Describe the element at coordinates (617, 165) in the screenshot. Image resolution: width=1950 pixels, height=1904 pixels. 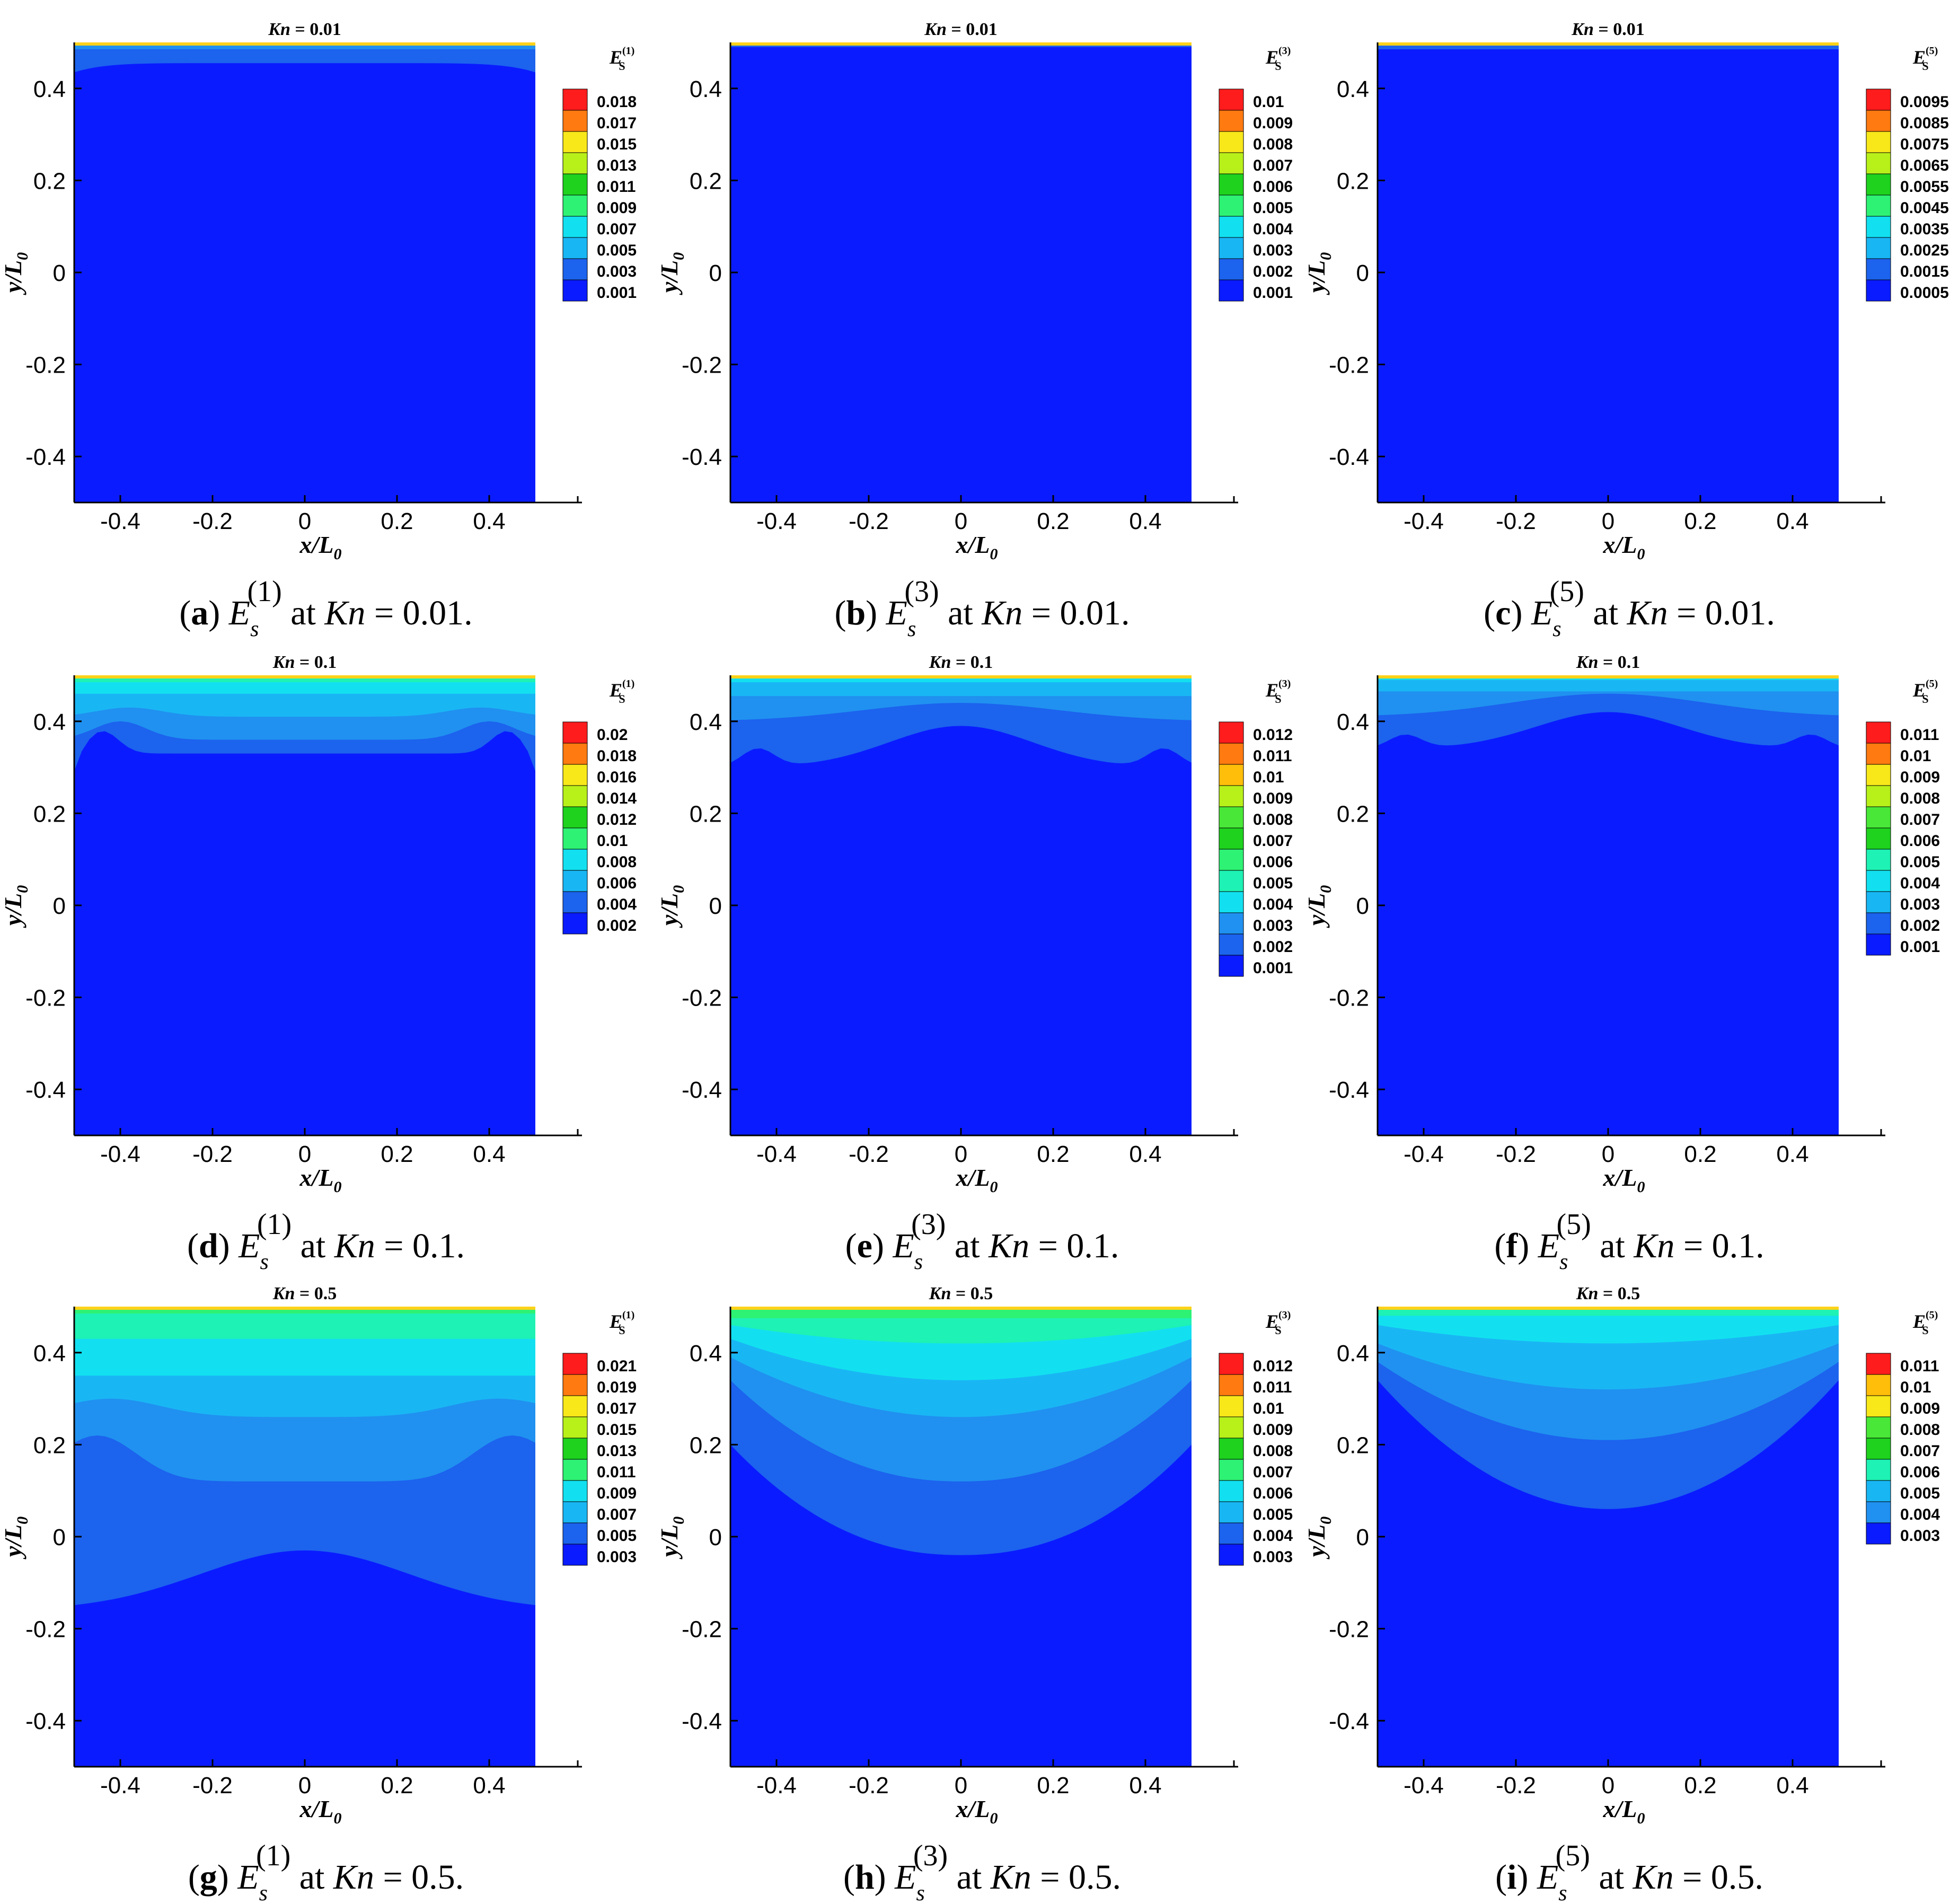
I see `legend-label: 0.013` at that location.